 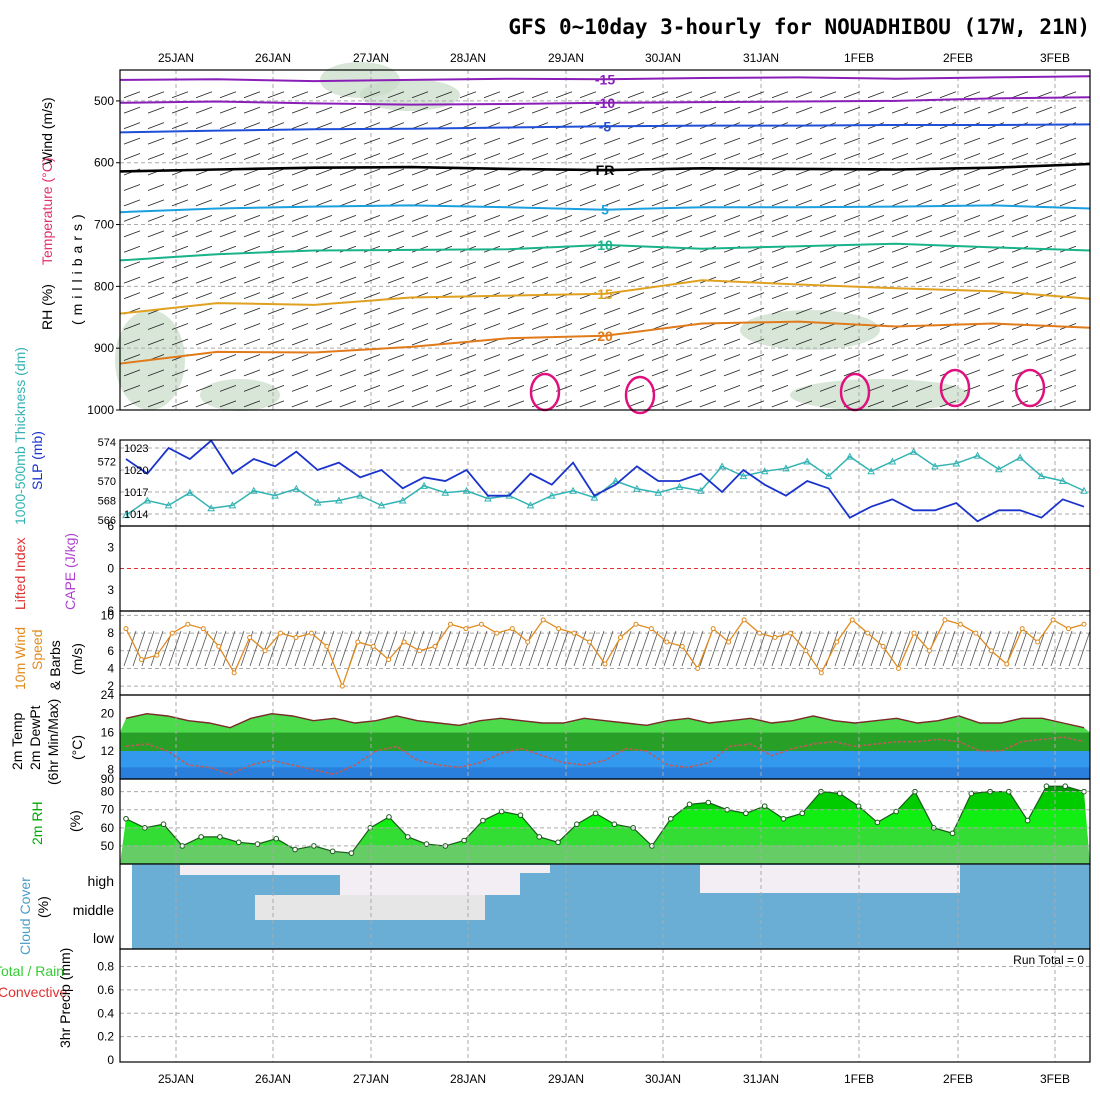 What do you see at coordinates (605, 481) in the screenshot?
I see `slp-line` at bounding box center [605, 481].